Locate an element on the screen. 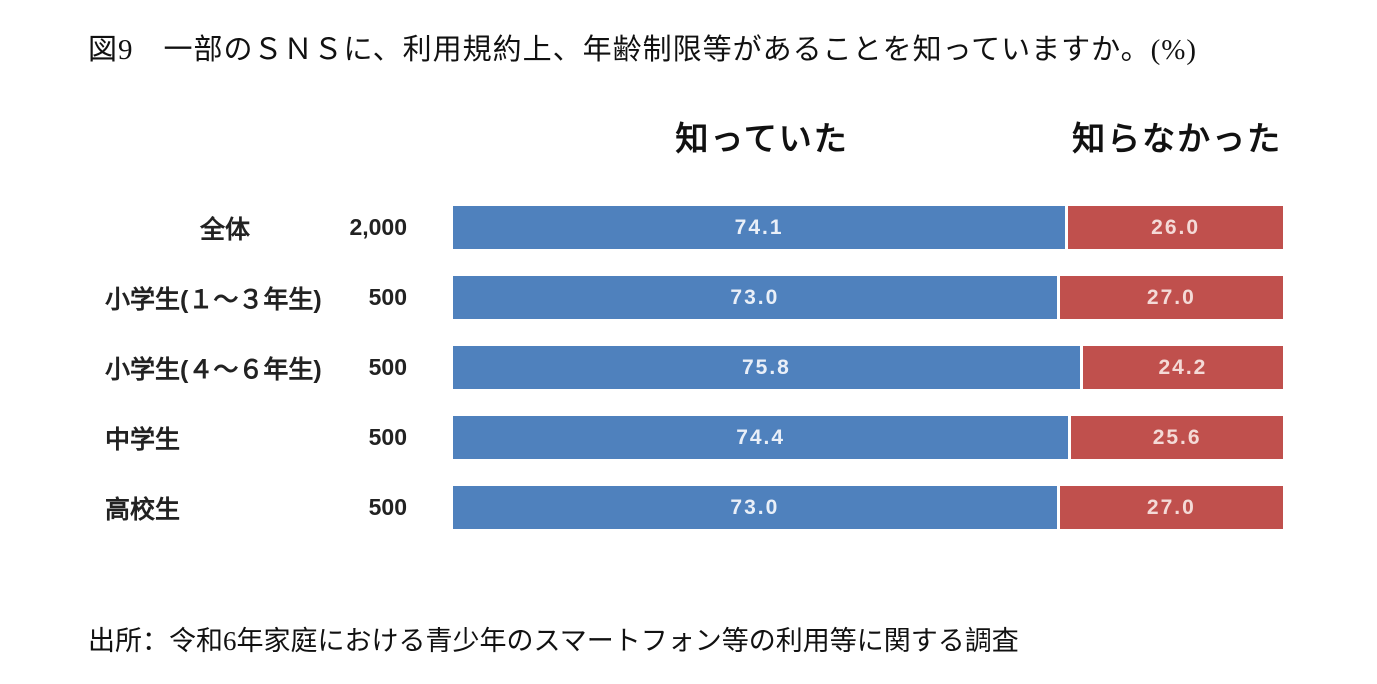 Image resolution: width=1377 pixels, height=684 pixels. bar-value-not-knew: 26.0 is located at coordinates (1176, 227).